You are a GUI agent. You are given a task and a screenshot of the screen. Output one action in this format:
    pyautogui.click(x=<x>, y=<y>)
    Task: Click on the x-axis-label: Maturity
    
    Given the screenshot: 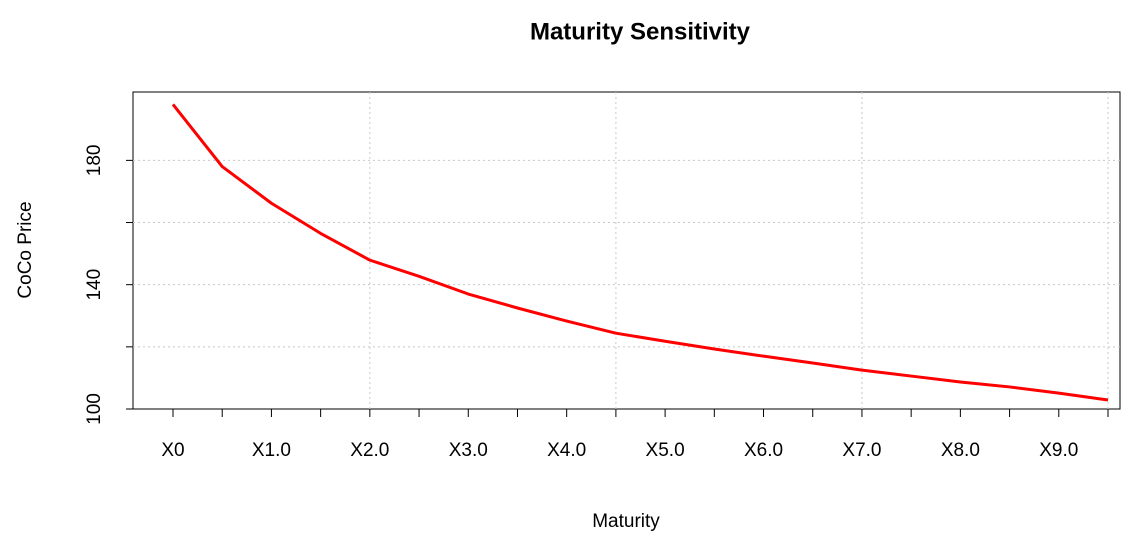 What is the action you would take?
    pyautogui.click(x=626, y=521)
    